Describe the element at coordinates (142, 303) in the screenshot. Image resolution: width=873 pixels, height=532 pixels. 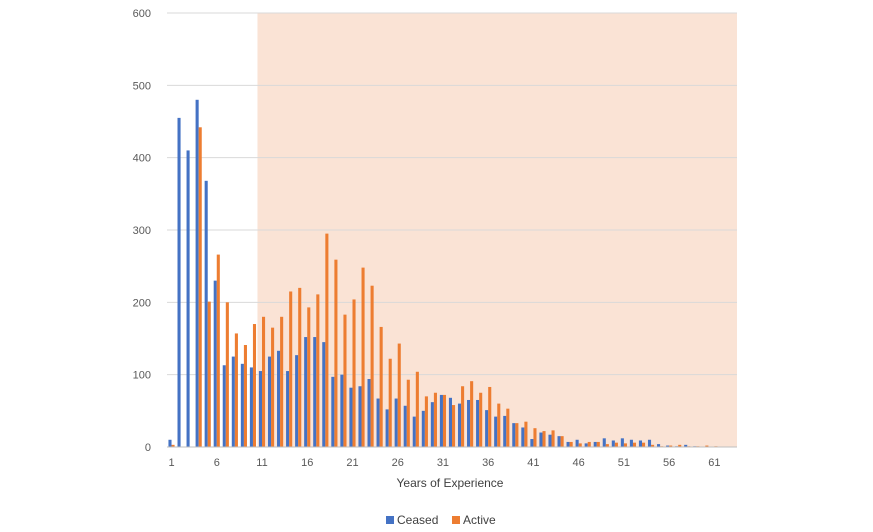
I see `y-tick-label: 200` at that location.